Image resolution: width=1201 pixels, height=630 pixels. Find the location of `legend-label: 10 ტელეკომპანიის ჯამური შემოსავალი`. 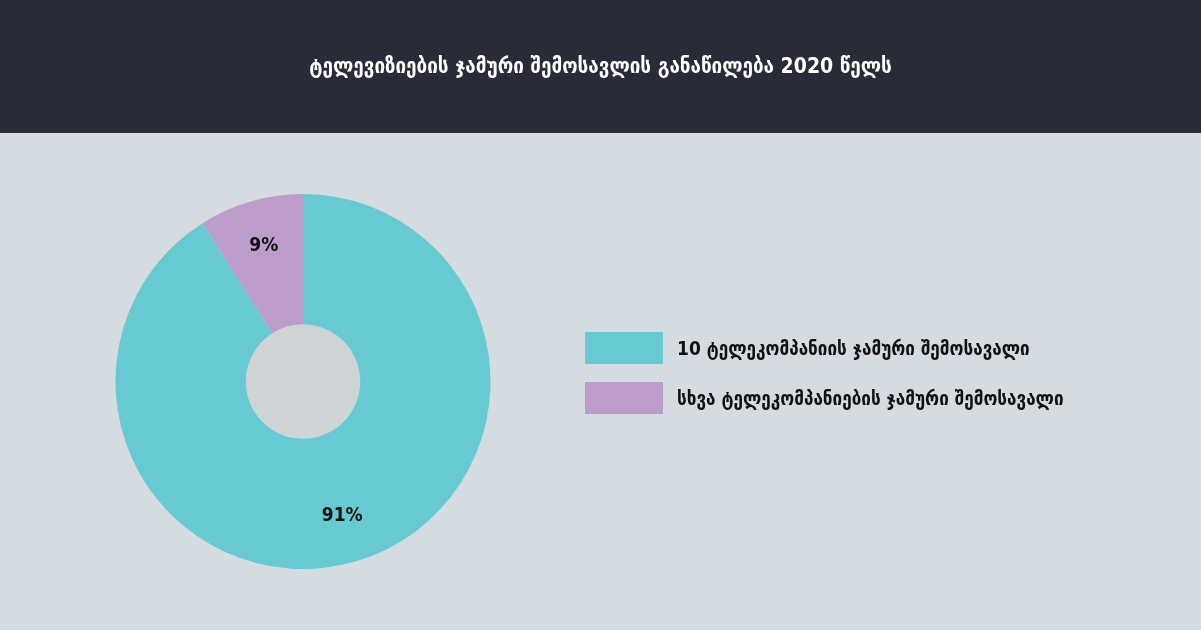

legend-label: 10 ტელეკომპანიის ჯამური შემოსავალი is located at coordinates (853, 348).